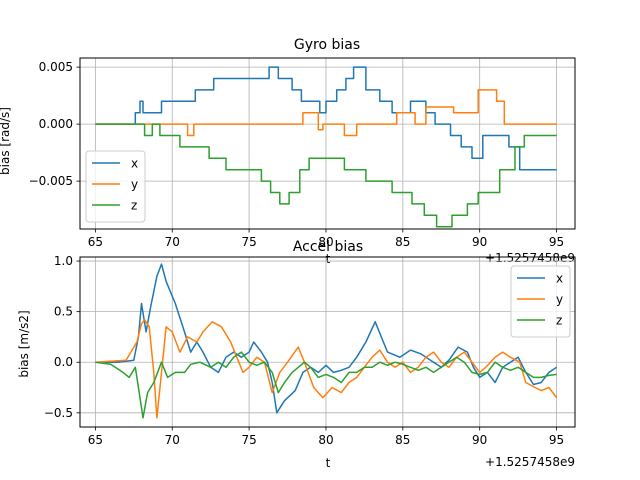 The height and width of the screenshot is (480, 640). Describe the element at coordinates (328, 463) in the screenshot. I see `accel-bias-xlabel: t` at that location.